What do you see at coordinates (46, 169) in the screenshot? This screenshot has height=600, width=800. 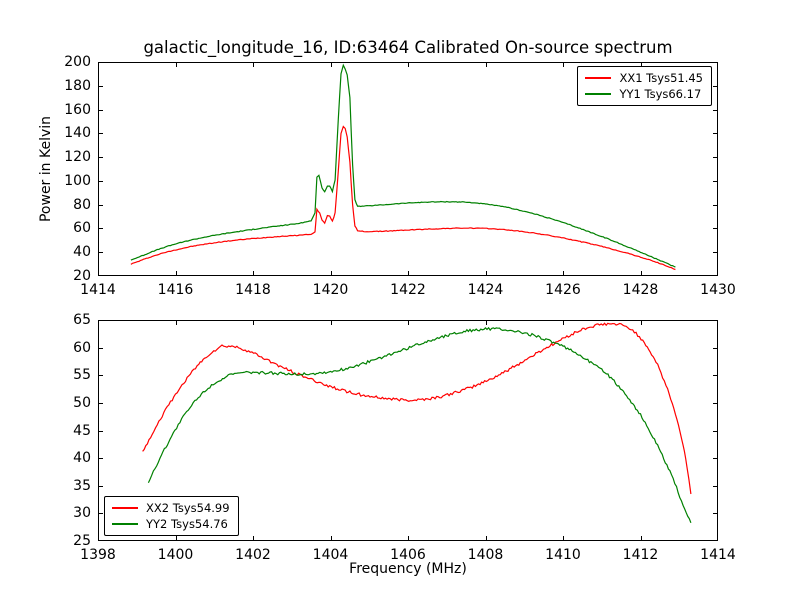 I see `y-axis-label: Power in Kelvin` at bounding box center [46, 169].